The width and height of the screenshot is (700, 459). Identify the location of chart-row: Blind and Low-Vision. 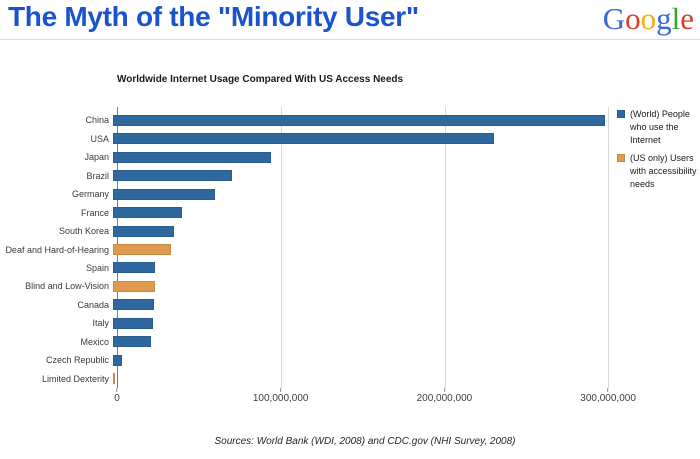
(306, 286).